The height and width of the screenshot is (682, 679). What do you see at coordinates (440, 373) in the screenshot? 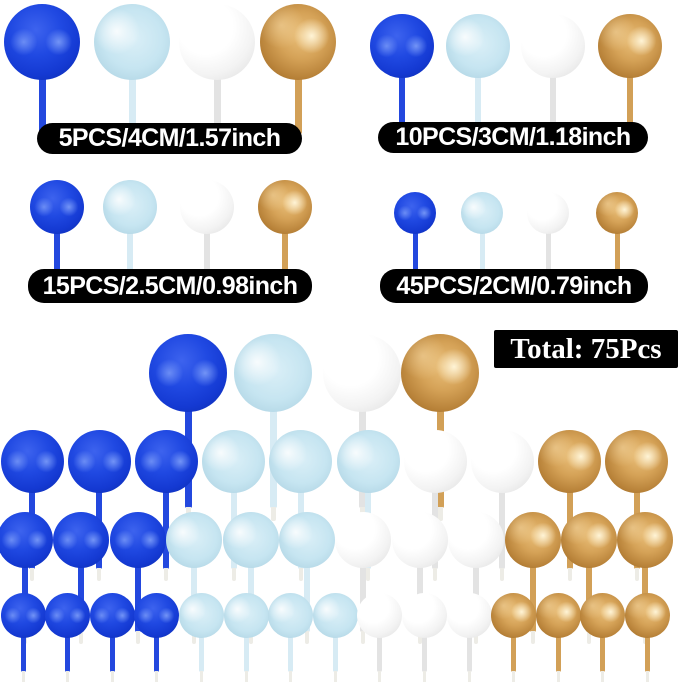
I see `ball-gold-row1` at bounding box center [440, 373].